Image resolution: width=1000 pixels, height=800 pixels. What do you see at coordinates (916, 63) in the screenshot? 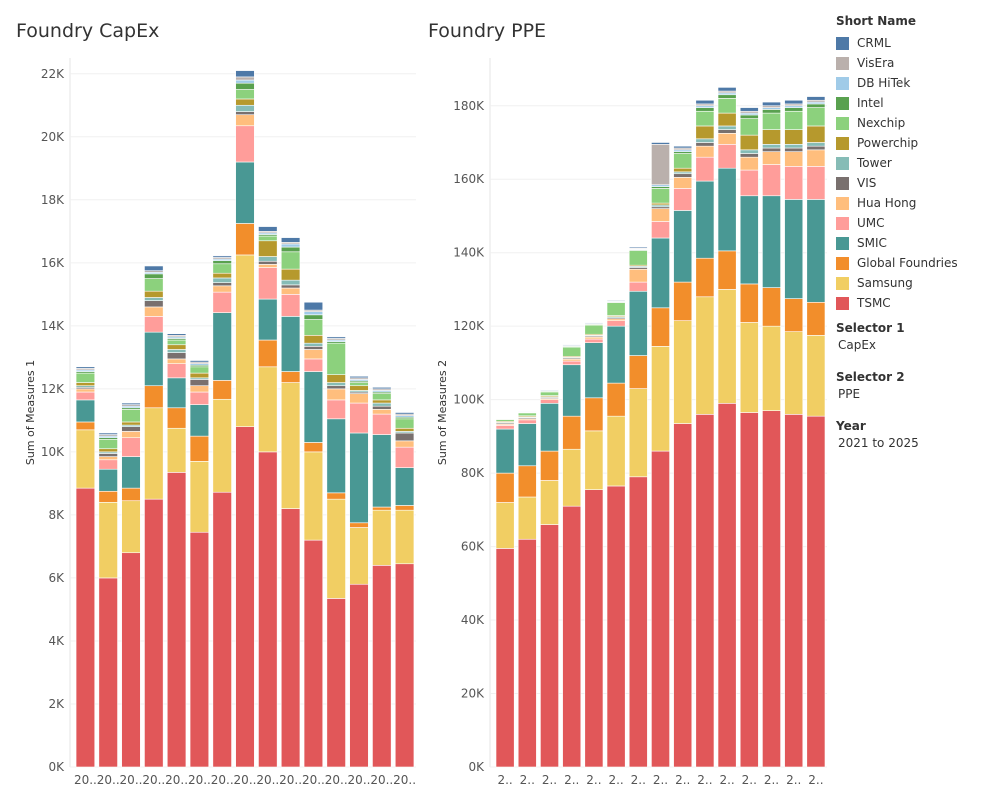
I see `legend-item-visera: VisEra` at bounding box center [916, 63].